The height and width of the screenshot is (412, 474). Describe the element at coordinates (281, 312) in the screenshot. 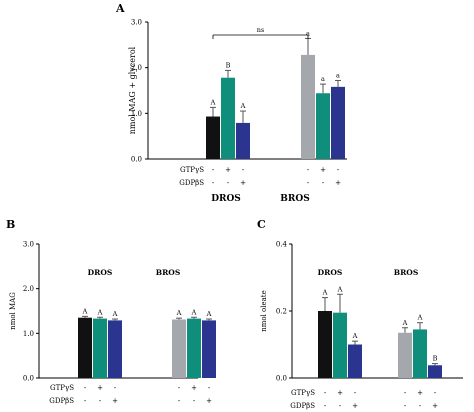

I see `panel-c-y-tick-label: 0.2` at that location.